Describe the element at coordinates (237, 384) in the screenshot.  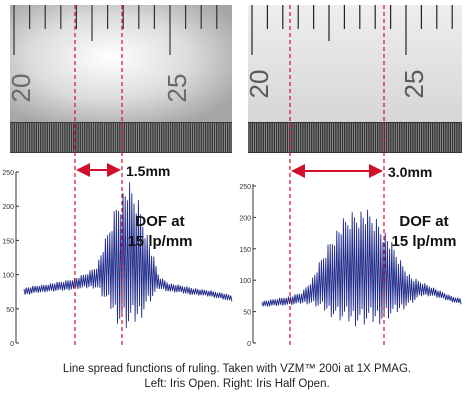
I see `caption-line-2: Left: Iris Open. Right: Iris Half Open.` at that location.